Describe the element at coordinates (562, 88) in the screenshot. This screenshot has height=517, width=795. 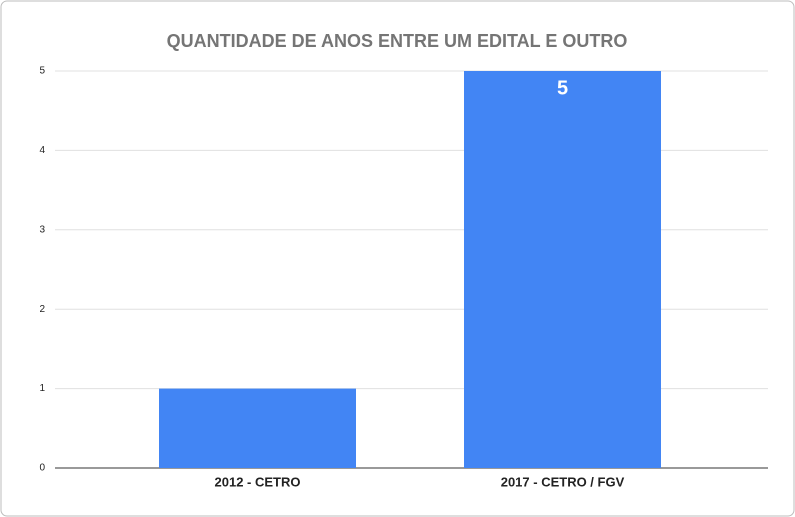
I see `data-label: 5` at that location.